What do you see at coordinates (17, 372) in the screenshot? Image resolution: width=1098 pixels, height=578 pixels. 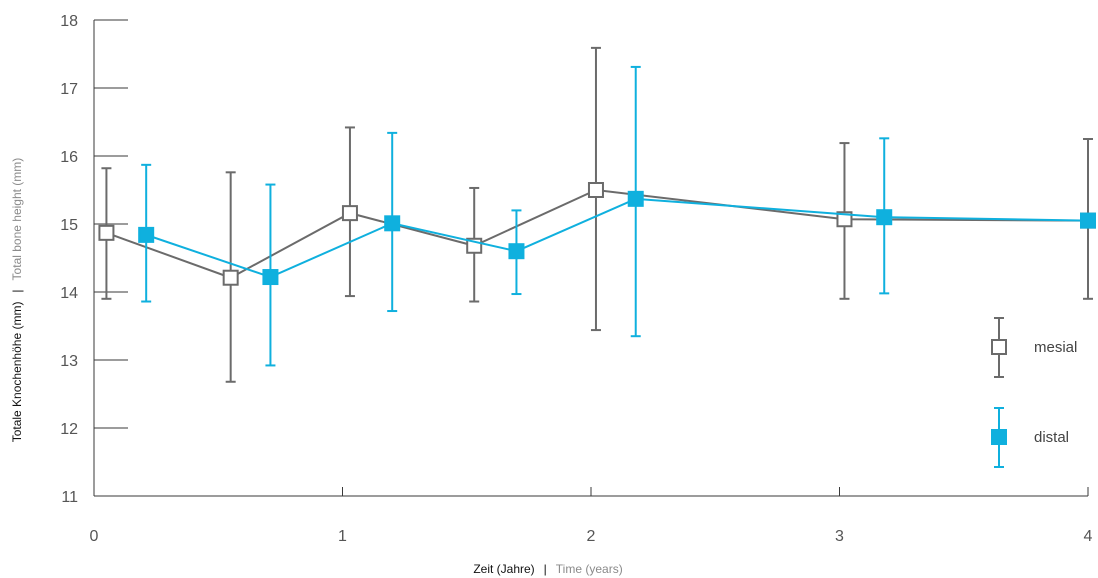 I see `y-axis-title-de: Totale Knochenhöhe (mm)` at bounding box center [17, 372].